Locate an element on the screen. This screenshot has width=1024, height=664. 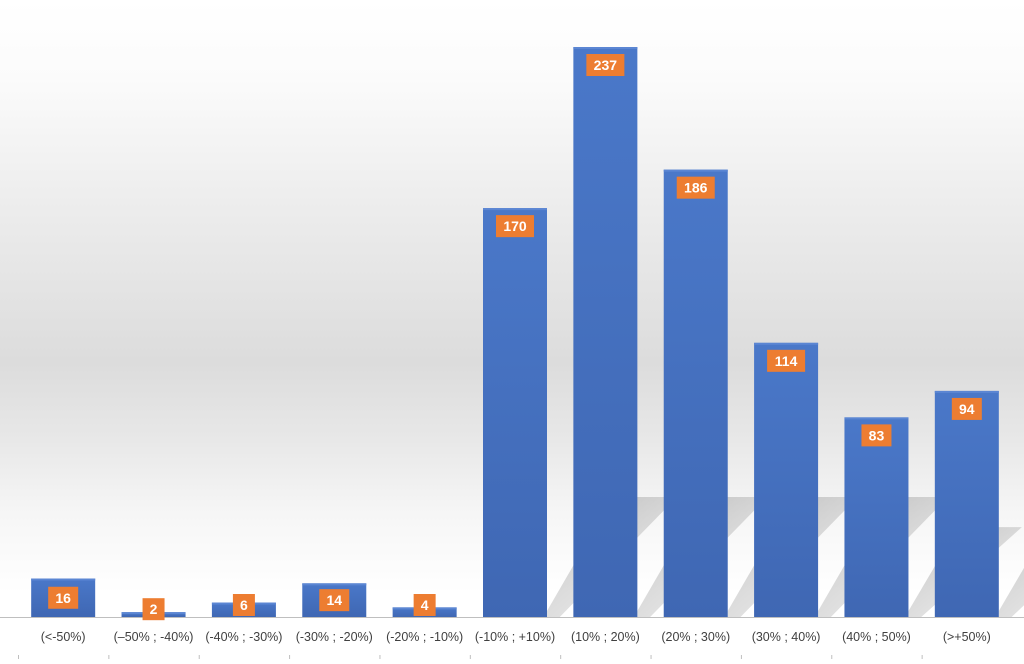
x-tick-label: (–50% ; -40%) is located at coordinates (154, 637).